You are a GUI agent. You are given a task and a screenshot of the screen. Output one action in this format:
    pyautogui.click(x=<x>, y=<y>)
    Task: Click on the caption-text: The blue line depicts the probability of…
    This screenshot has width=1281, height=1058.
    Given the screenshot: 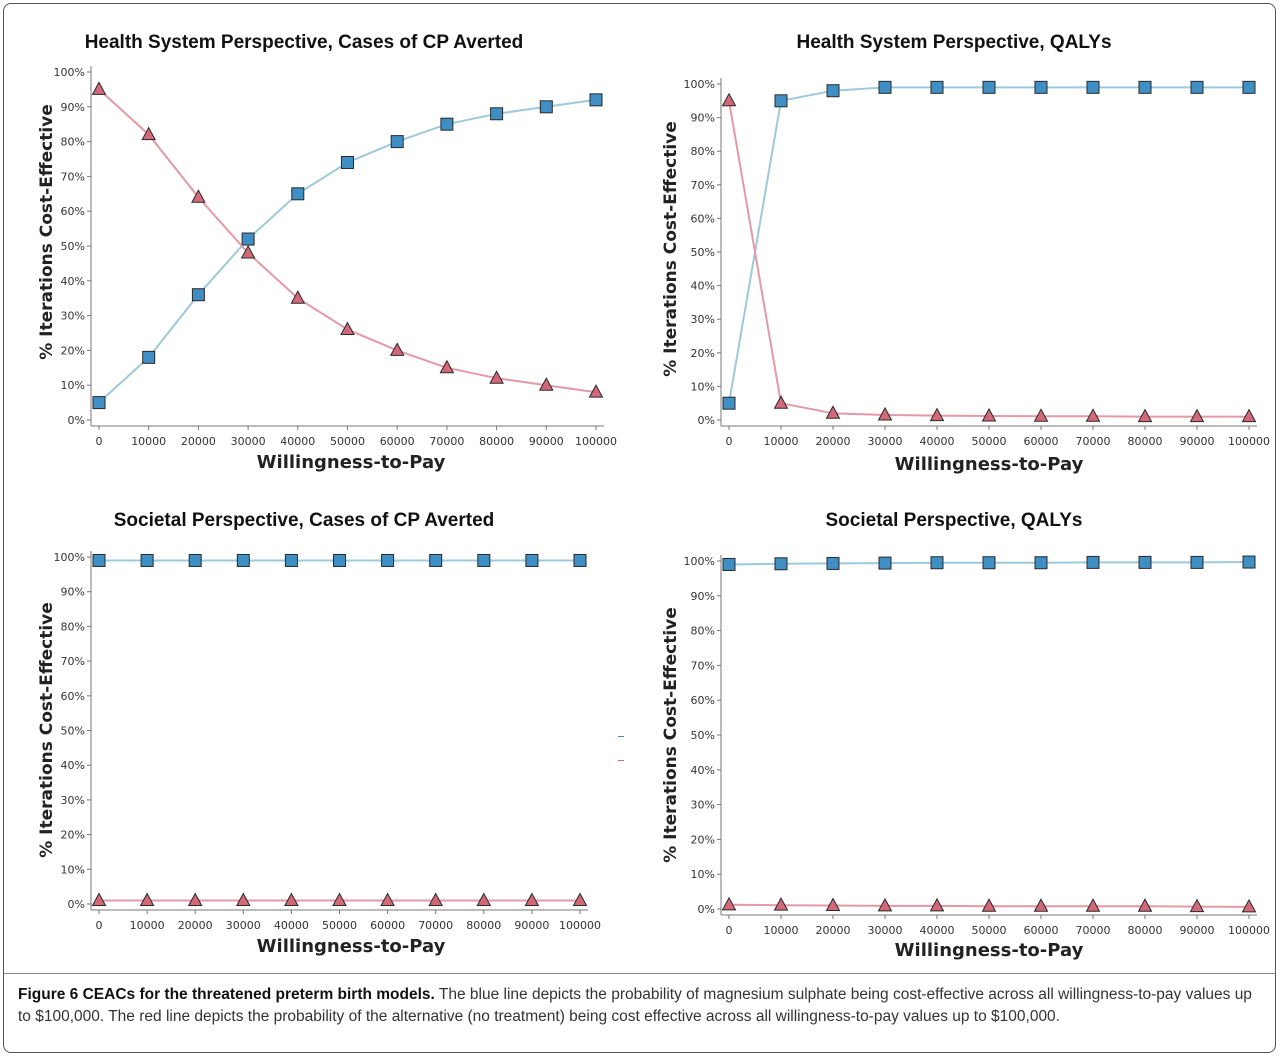 What is the action you would take?
    pyautogui.click(x=635, y=1005)
    